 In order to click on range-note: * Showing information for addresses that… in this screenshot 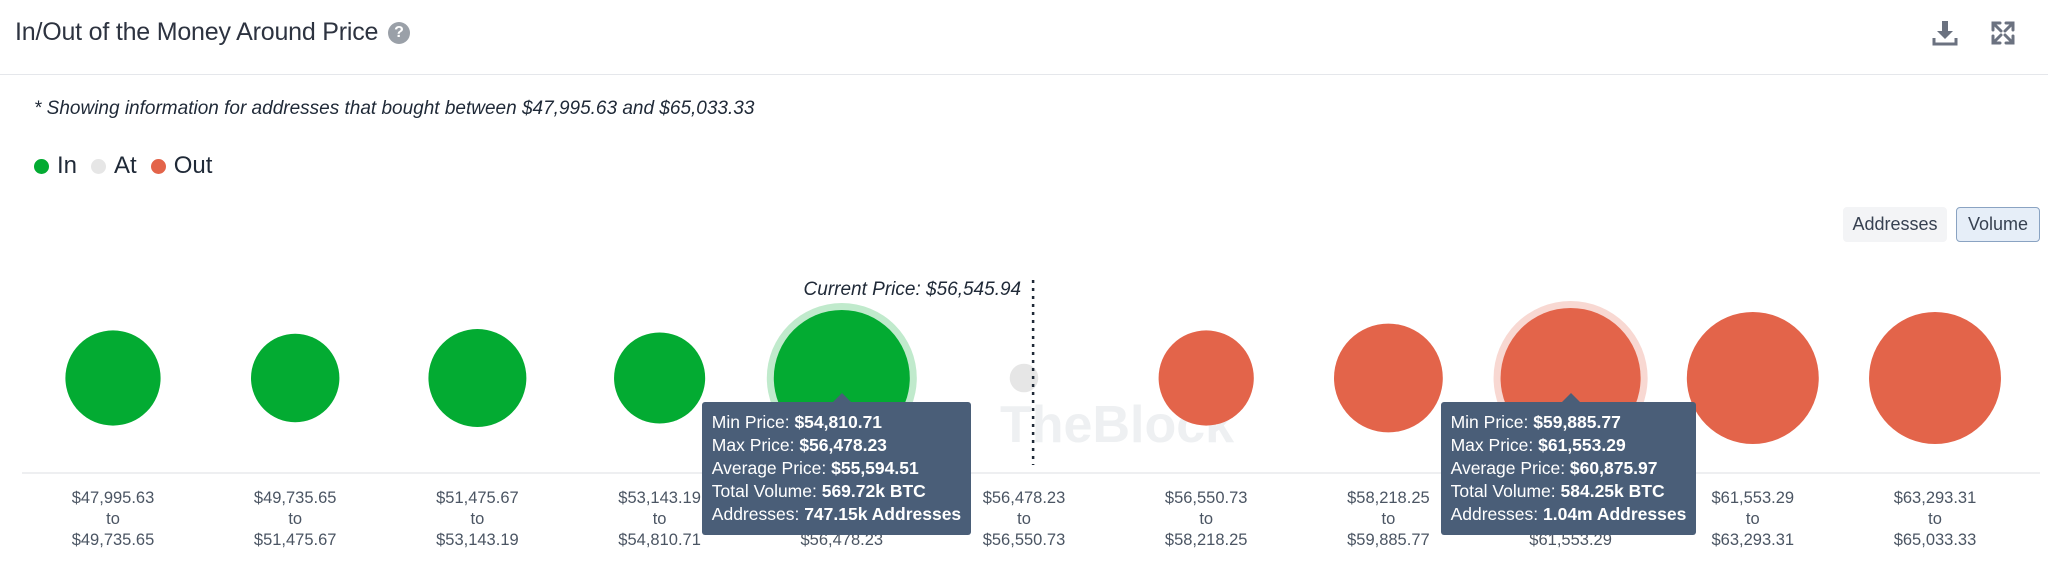, I will do `click(394, 108)`.